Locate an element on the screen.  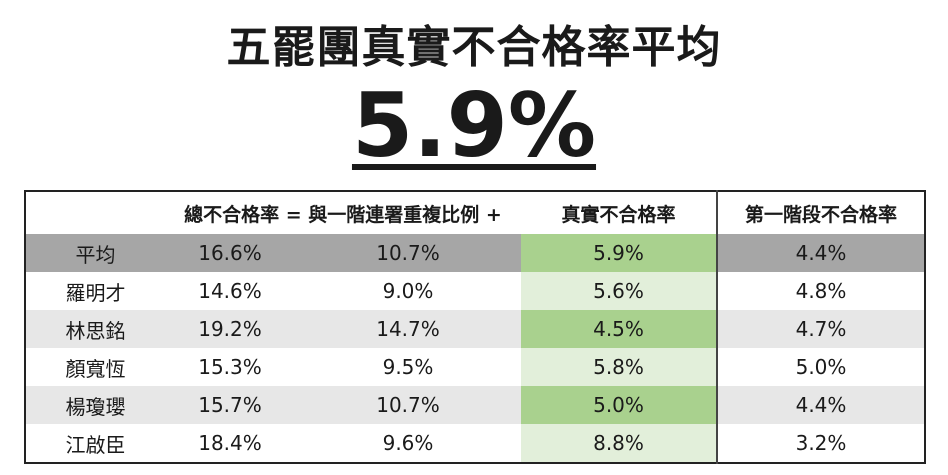
cell-total: 14.6% is located at coordinates (230, 291).